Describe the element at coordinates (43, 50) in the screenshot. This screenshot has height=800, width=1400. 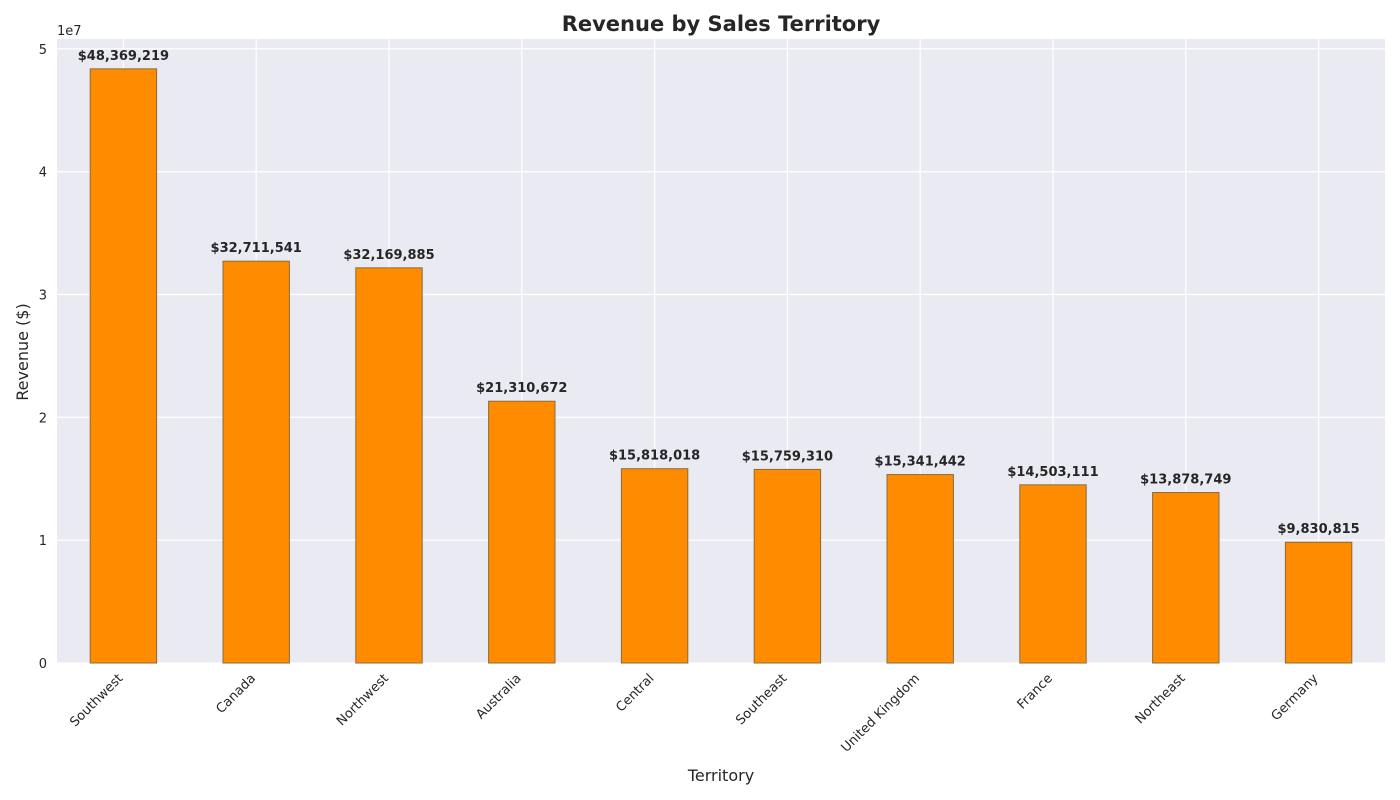
I see `y-tick-label: 5` at that location.